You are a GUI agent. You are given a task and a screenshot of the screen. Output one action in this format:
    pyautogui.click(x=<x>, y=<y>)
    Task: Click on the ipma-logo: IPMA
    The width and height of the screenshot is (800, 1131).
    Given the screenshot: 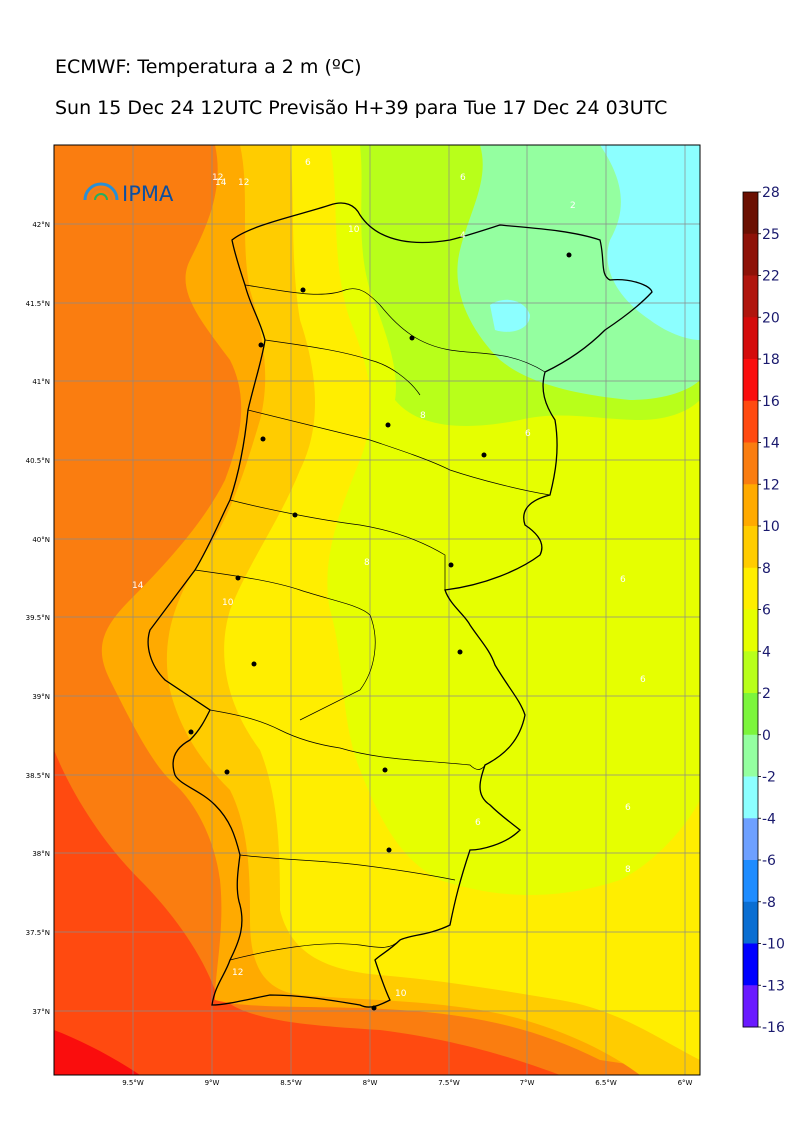 What is the action you would take?
    pyautogui.click(x=128, y=194)
    